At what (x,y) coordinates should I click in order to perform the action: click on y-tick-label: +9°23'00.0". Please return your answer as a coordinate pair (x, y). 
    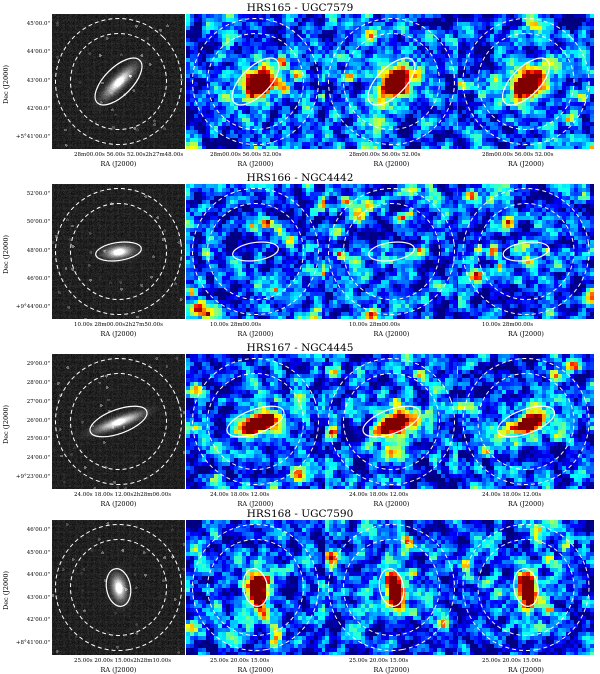
    Looking at the image, I should click on (32, 477).